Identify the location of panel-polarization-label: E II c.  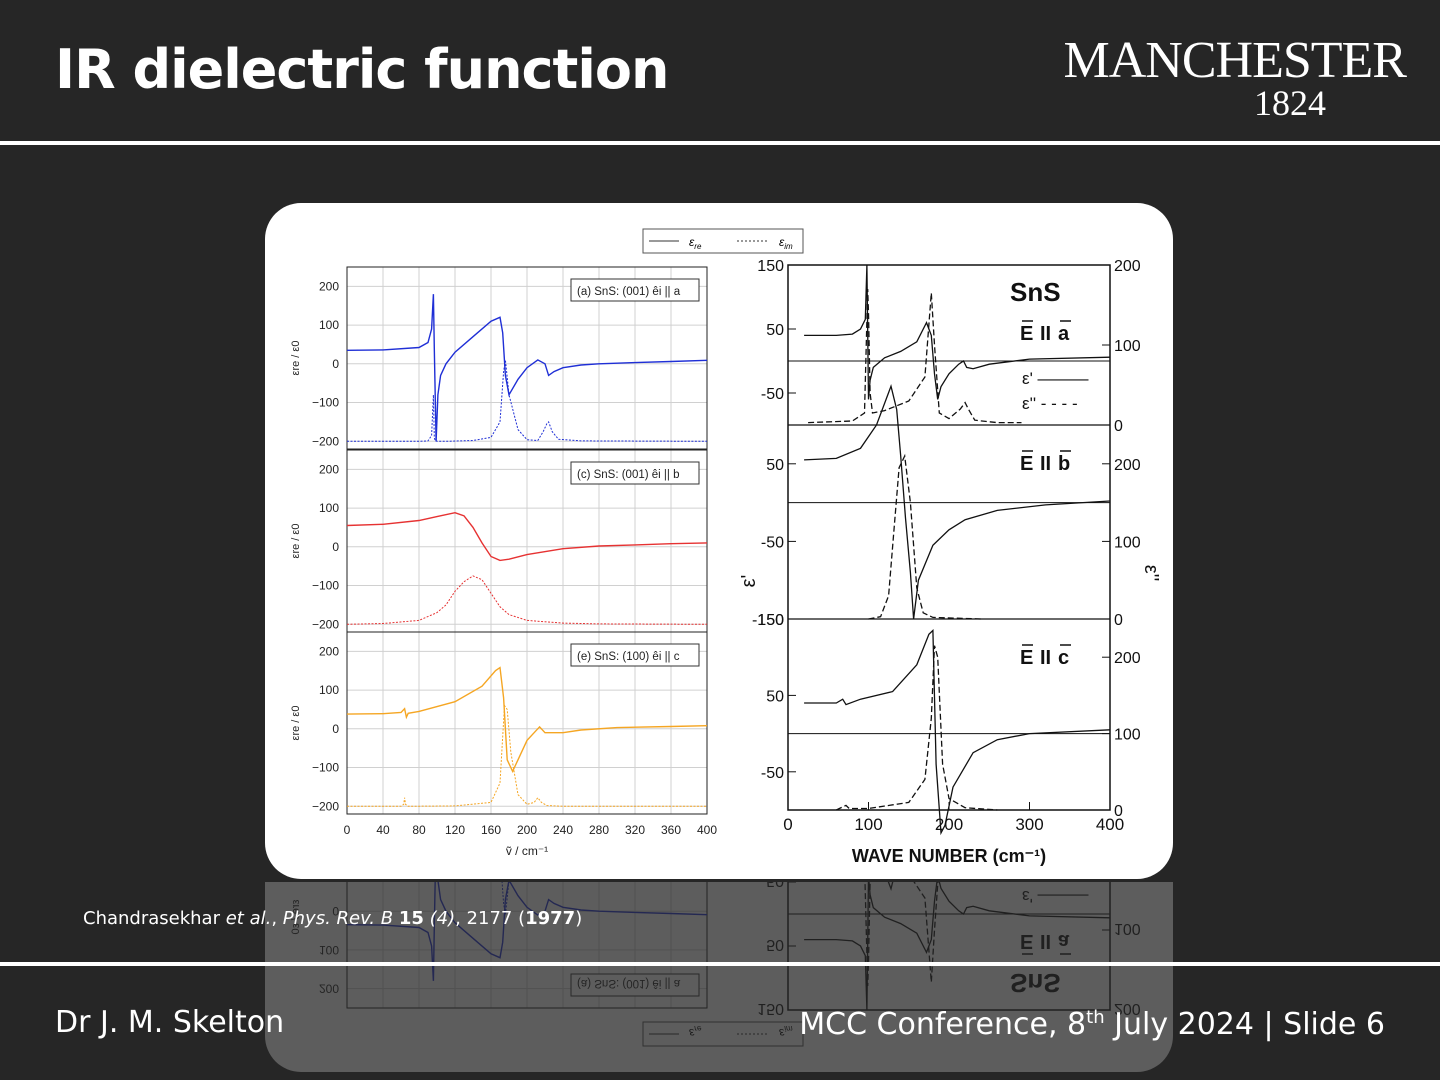
(1045, 656).